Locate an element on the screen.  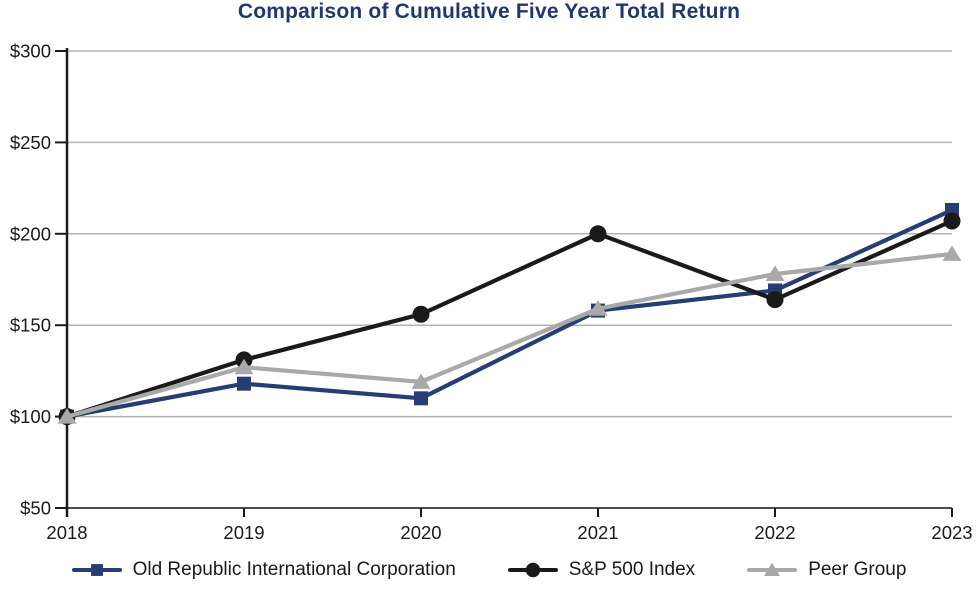
y-axis-tick-label: $300 is located at coordinates (30, 51).